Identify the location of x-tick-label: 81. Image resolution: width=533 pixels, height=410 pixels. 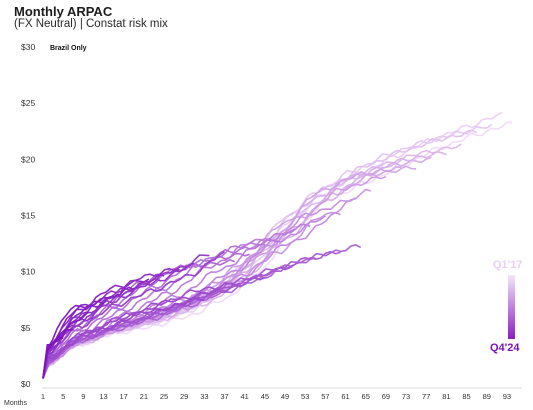
(446, 396).